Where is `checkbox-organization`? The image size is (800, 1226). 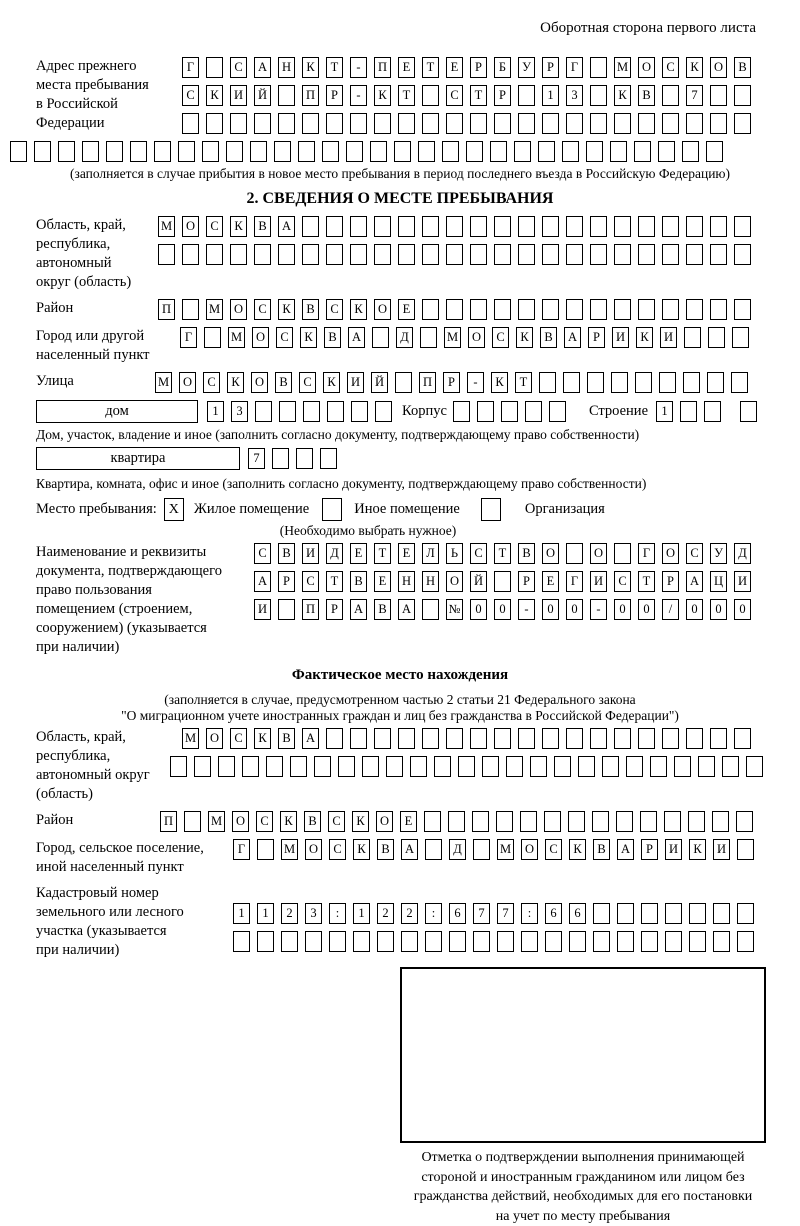 checkbox-organization is located at coordinates (490, 509).